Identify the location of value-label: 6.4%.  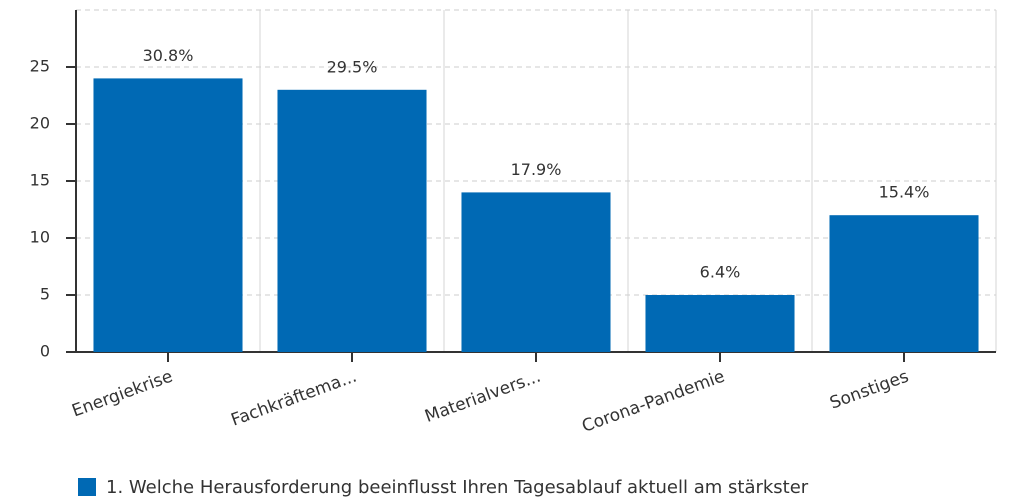
(720, 272).